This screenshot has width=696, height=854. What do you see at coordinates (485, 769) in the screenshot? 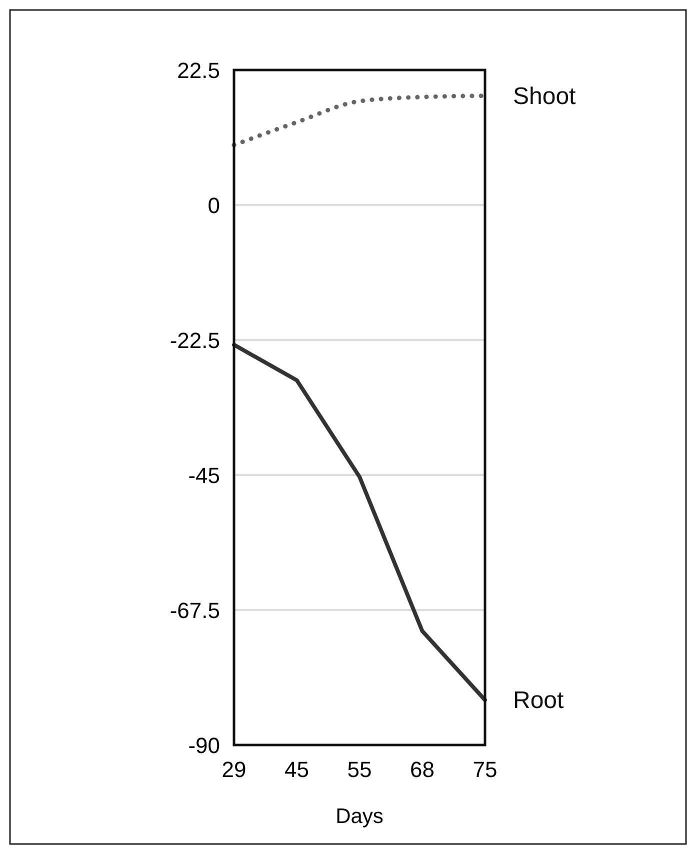
I see `x-tick-label: 75` at bounding box center [485, 769].